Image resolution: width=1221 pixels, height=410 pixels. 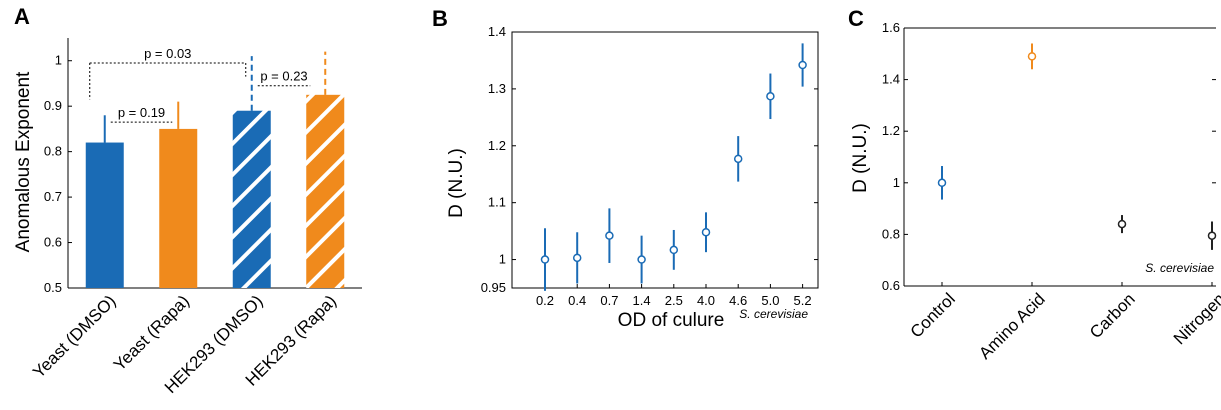 What do you see at coordinates (502, 259) in the screenshot?
I see `panel-b-ytick-label: 1` at bounding box center [502, 259].